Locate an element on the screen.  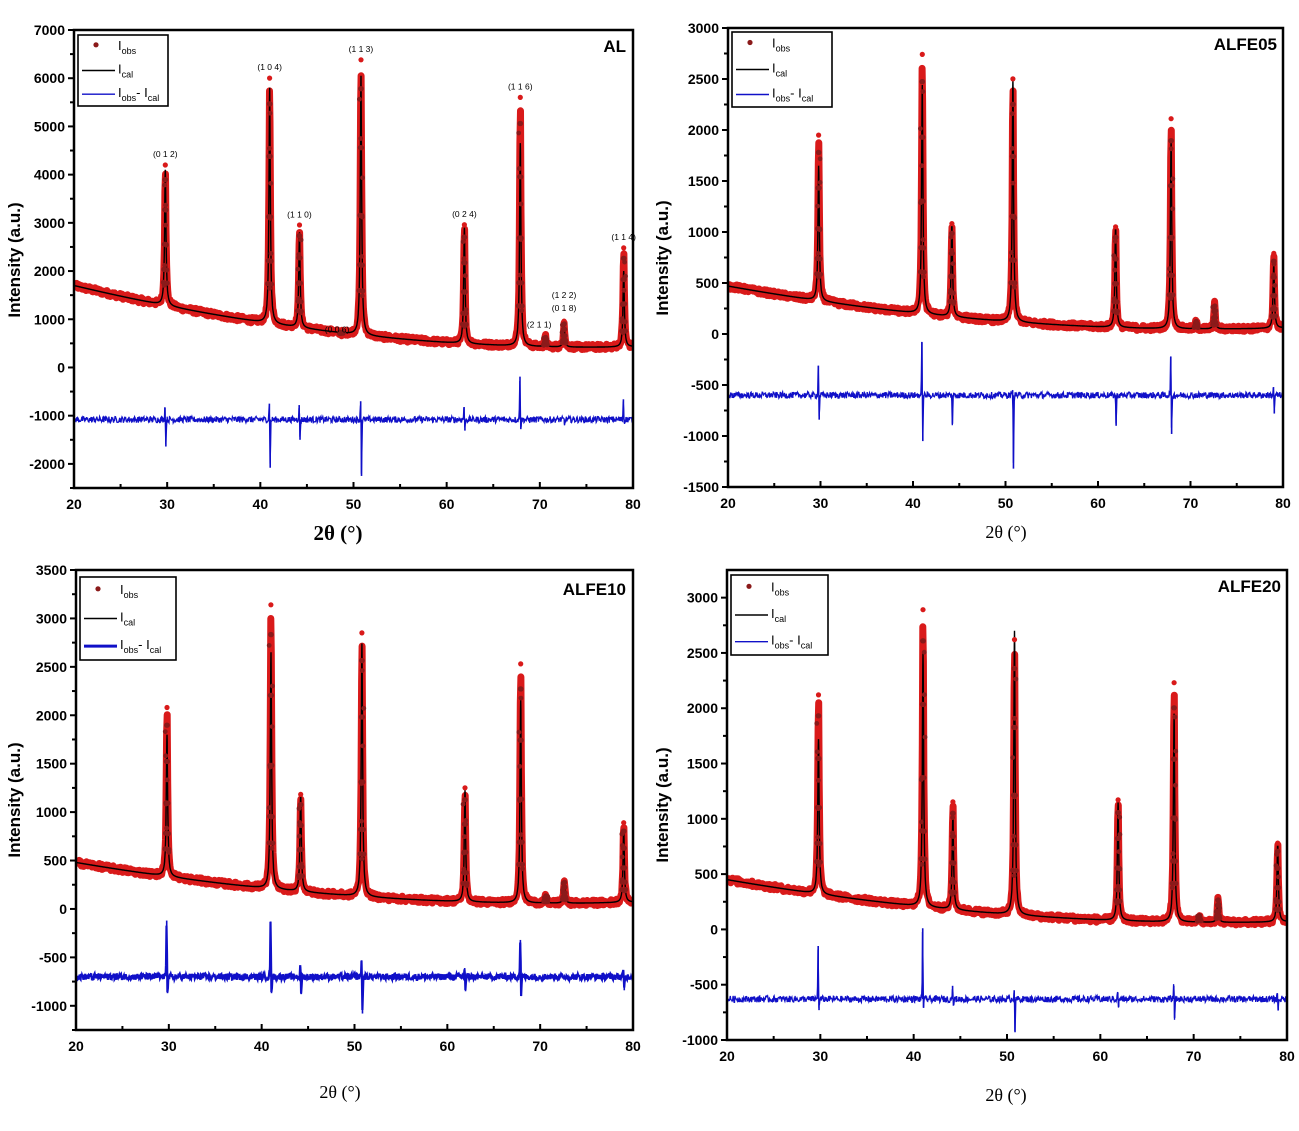
legend-main: I is located at coordinates (774, 93).